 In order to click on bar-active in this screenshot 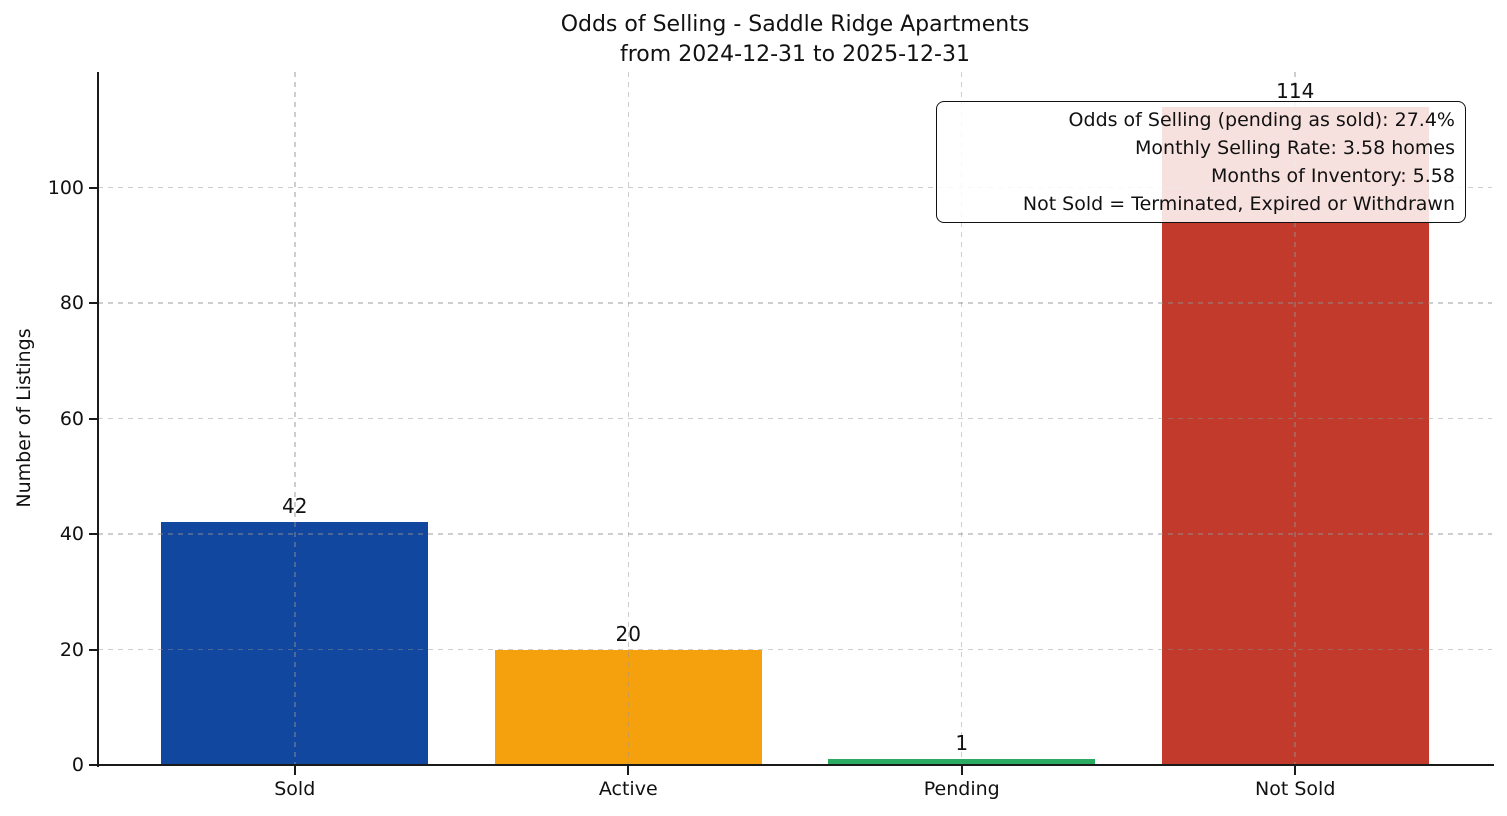, I will do `click(628, 707)`.